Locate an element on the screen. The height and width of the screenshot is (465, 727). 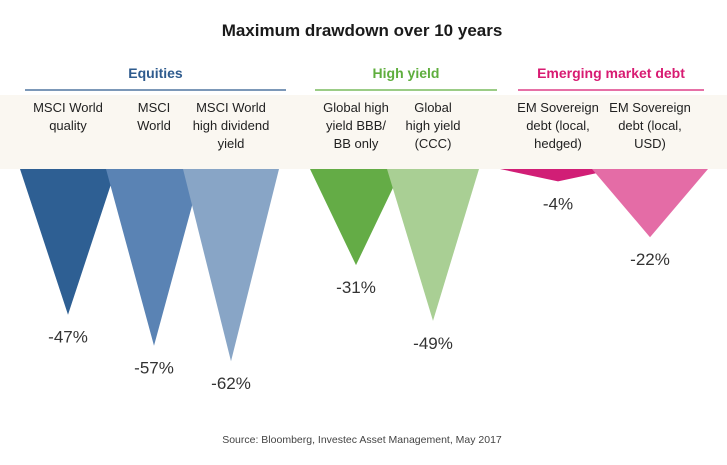
group-label-equities: Equities is located at coordinates (155, 73).